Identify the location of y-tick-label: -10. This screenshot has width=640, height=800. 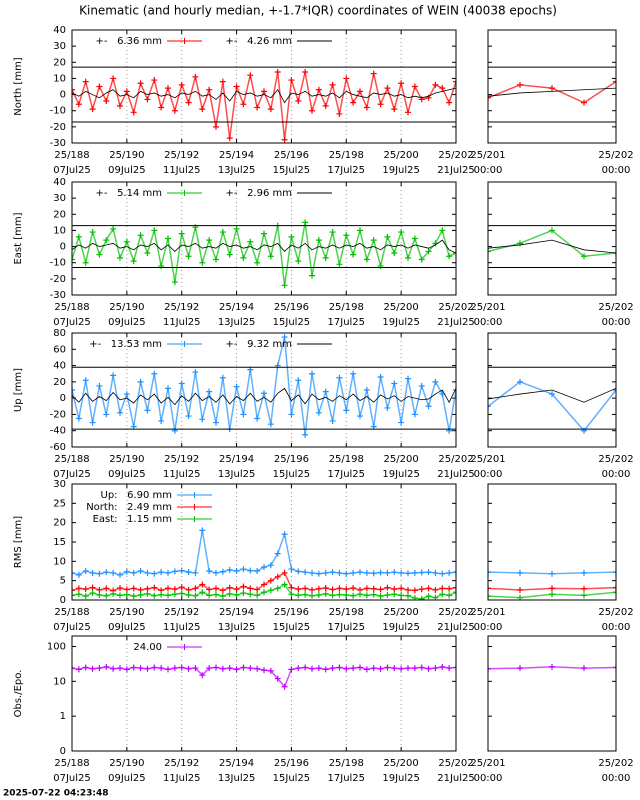
(58, 263).